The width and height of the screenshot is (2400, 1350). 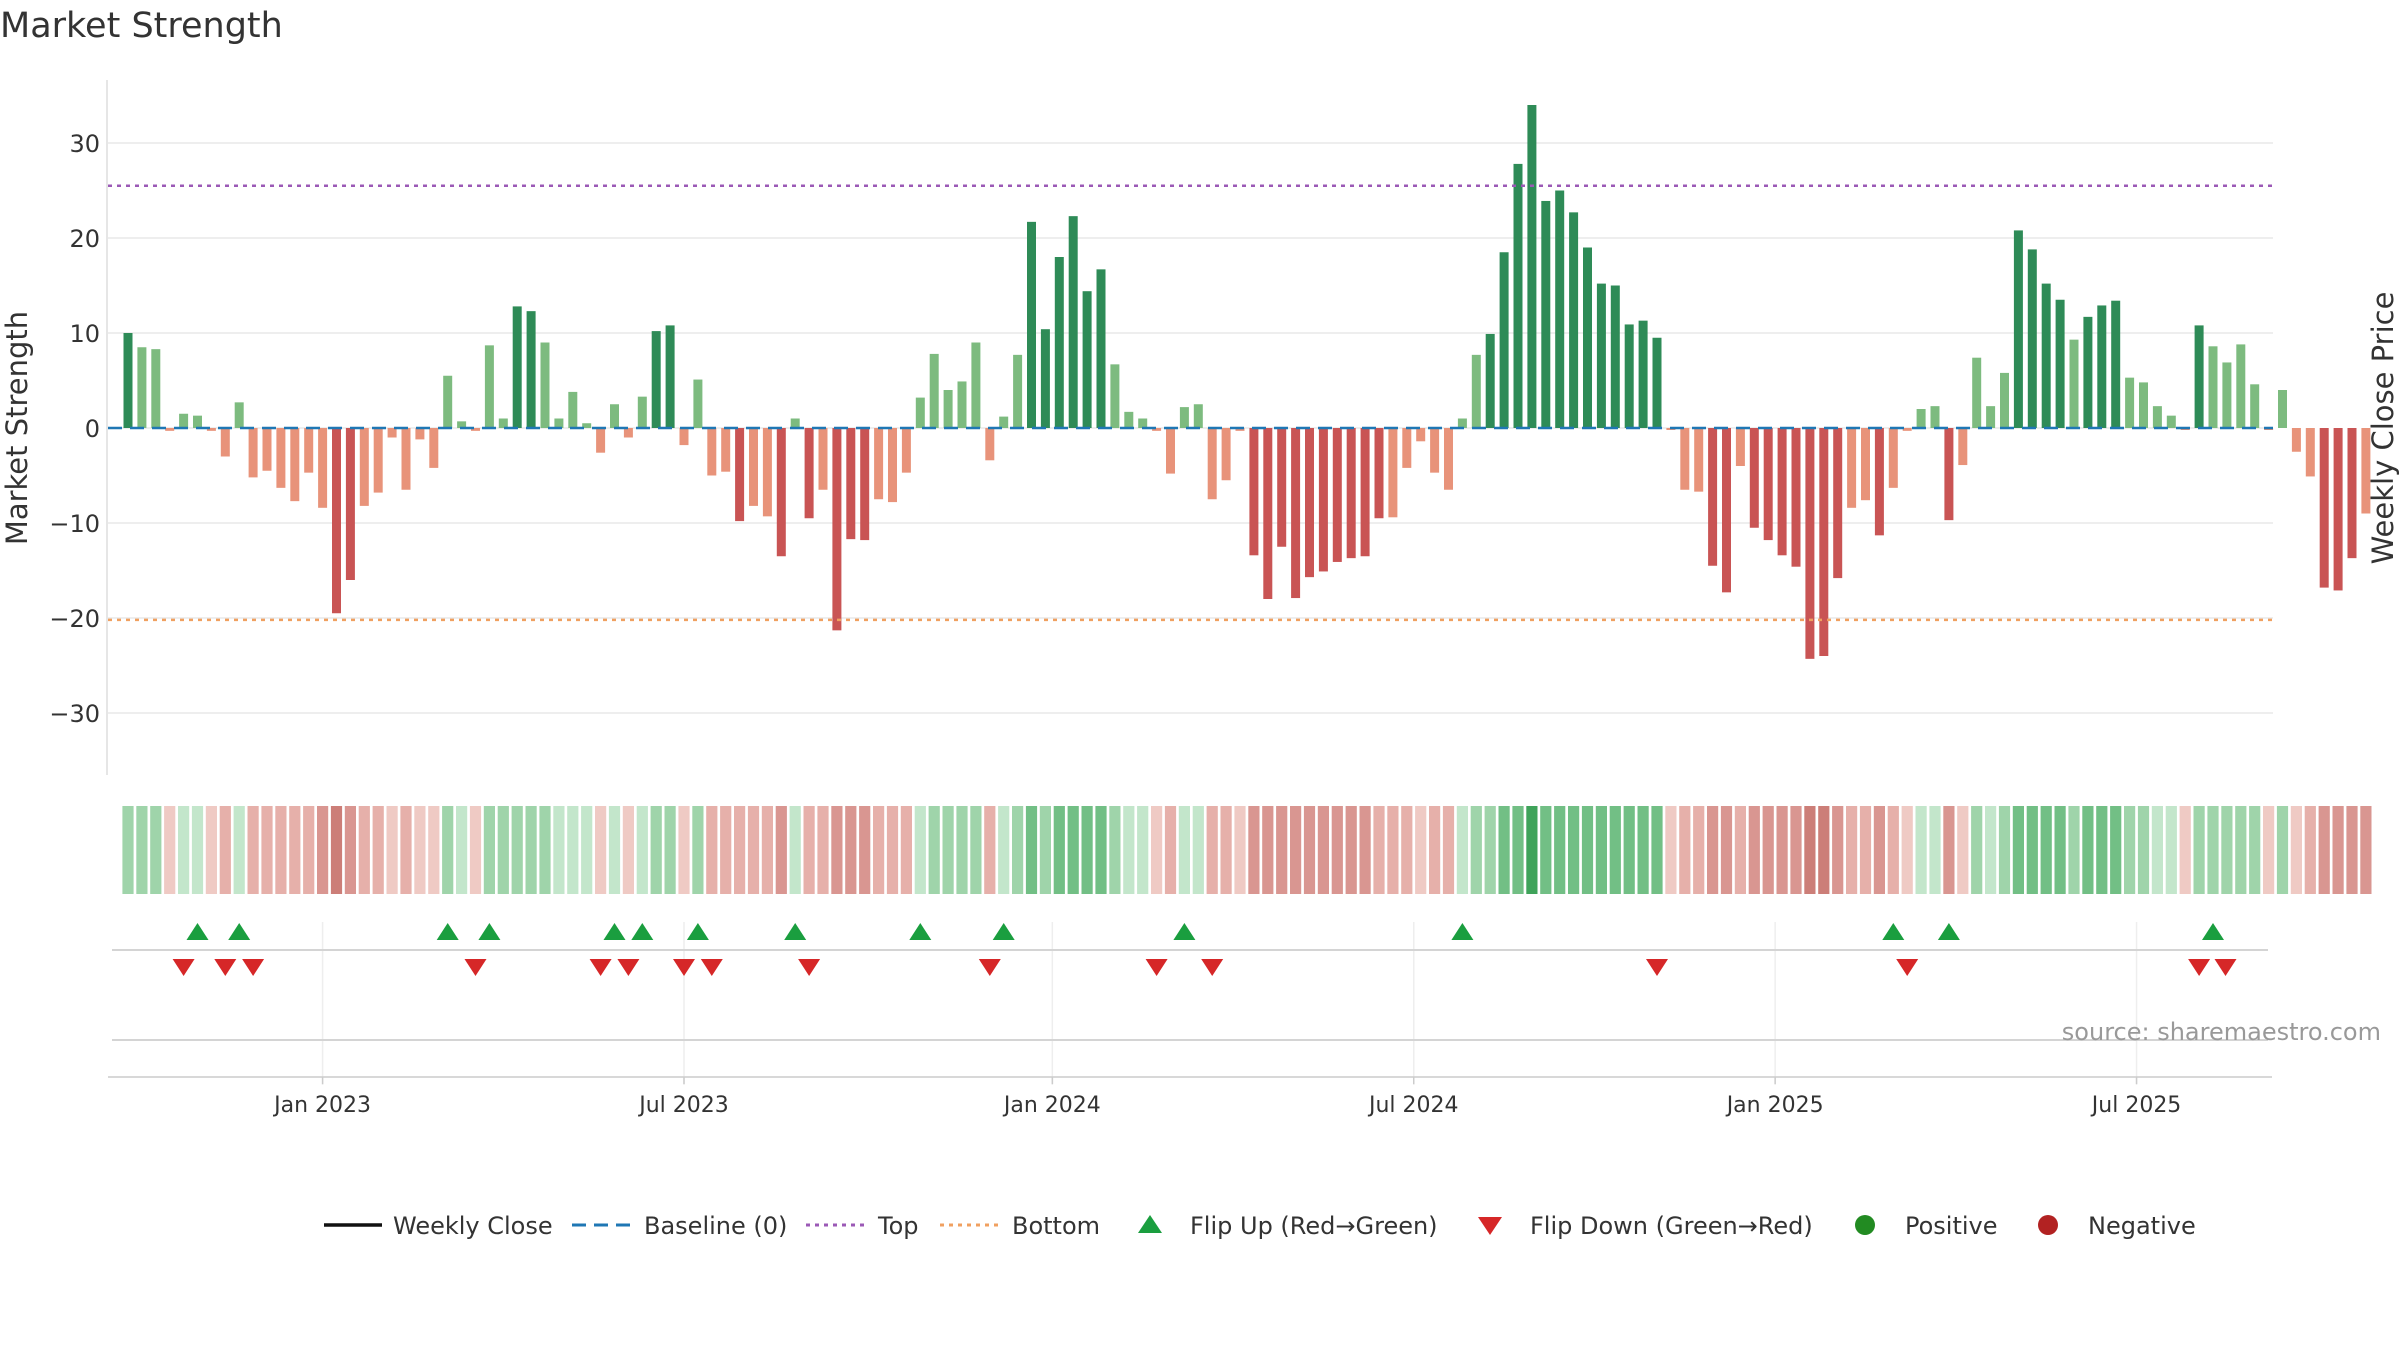 What do you see at coordinates (17, 428) in the screenshot?
I see `left-axis-title: Market Strength` at bounding box center [17, 428].